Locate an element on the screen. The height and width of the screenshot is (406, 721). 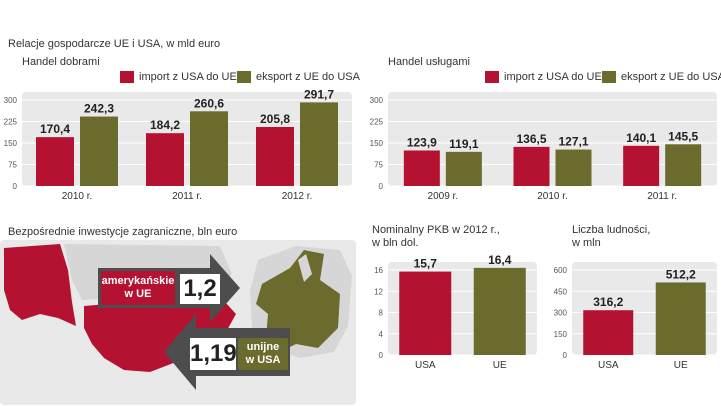
data-label: 184,2 is located at coordinates (165, 125).